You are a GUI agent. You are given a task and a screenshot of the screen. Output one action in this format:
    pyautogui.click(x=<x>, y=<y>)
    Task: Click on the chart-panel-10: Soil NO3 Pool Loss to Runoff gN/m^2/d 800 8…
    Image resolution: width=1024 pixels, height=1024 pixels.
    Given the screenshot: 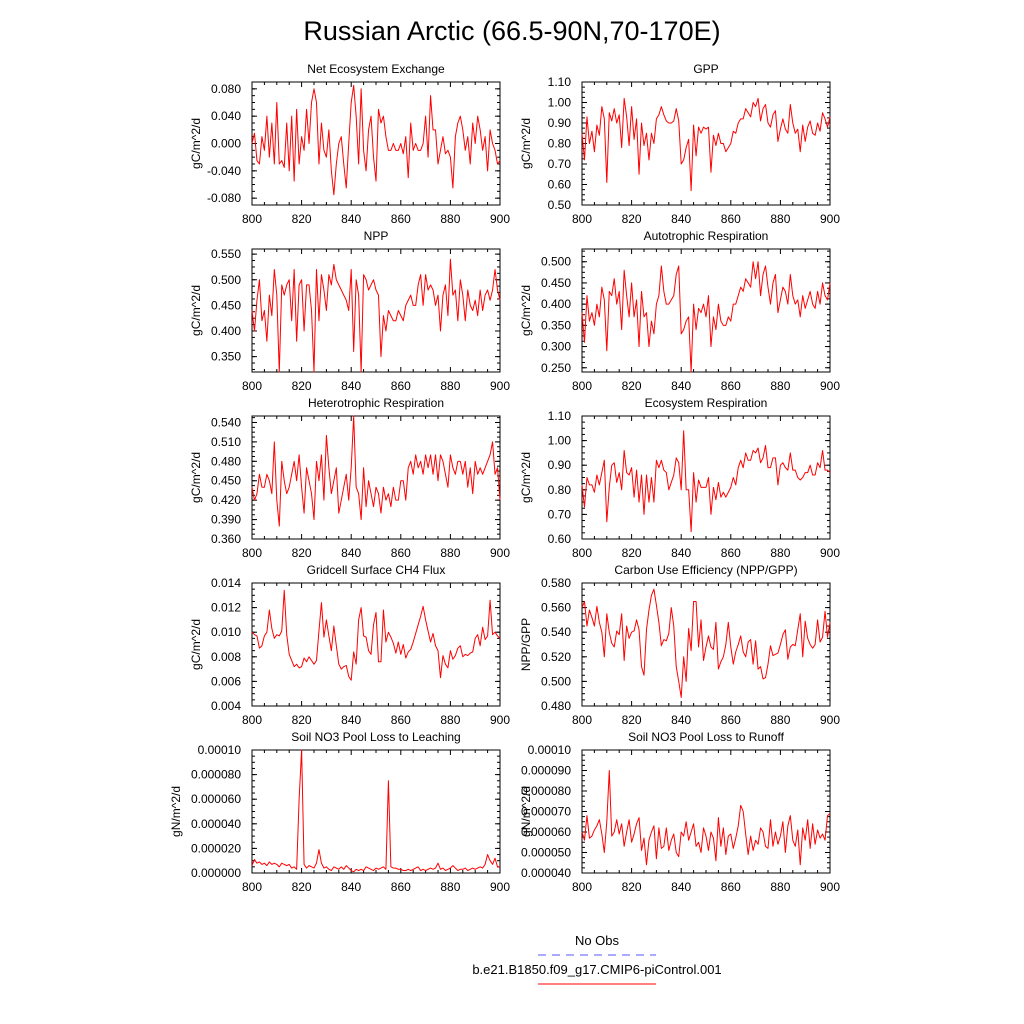 What is the action you would take?
    pyautogui.click(x=679, y=812)
    